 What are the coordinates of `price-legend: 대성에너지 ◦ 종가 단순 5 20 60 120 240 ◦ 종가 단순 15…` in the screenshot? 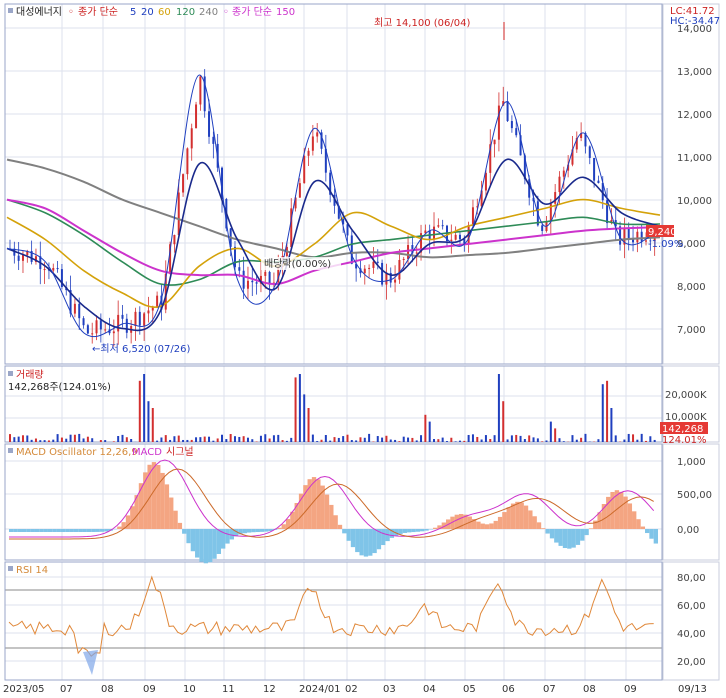 It's located at (151, 12).